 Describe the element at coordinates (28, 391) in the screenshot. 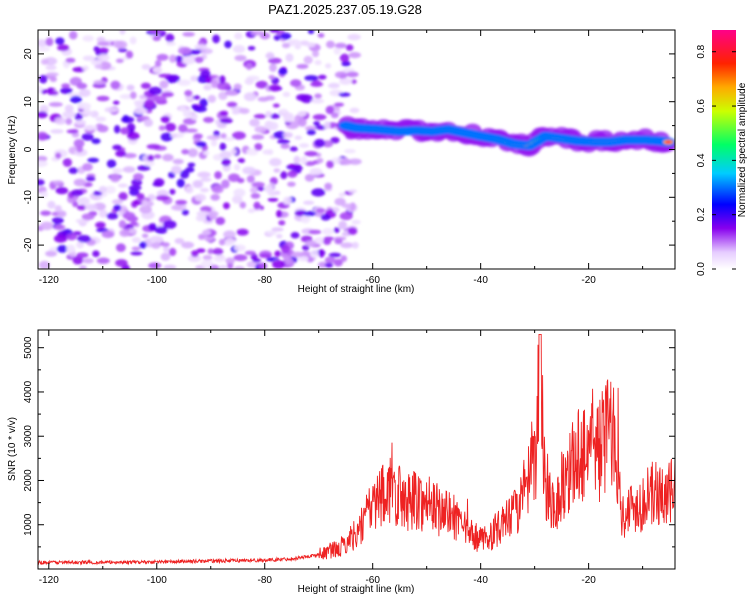

I see `y-tick-label: 4000` at that location.